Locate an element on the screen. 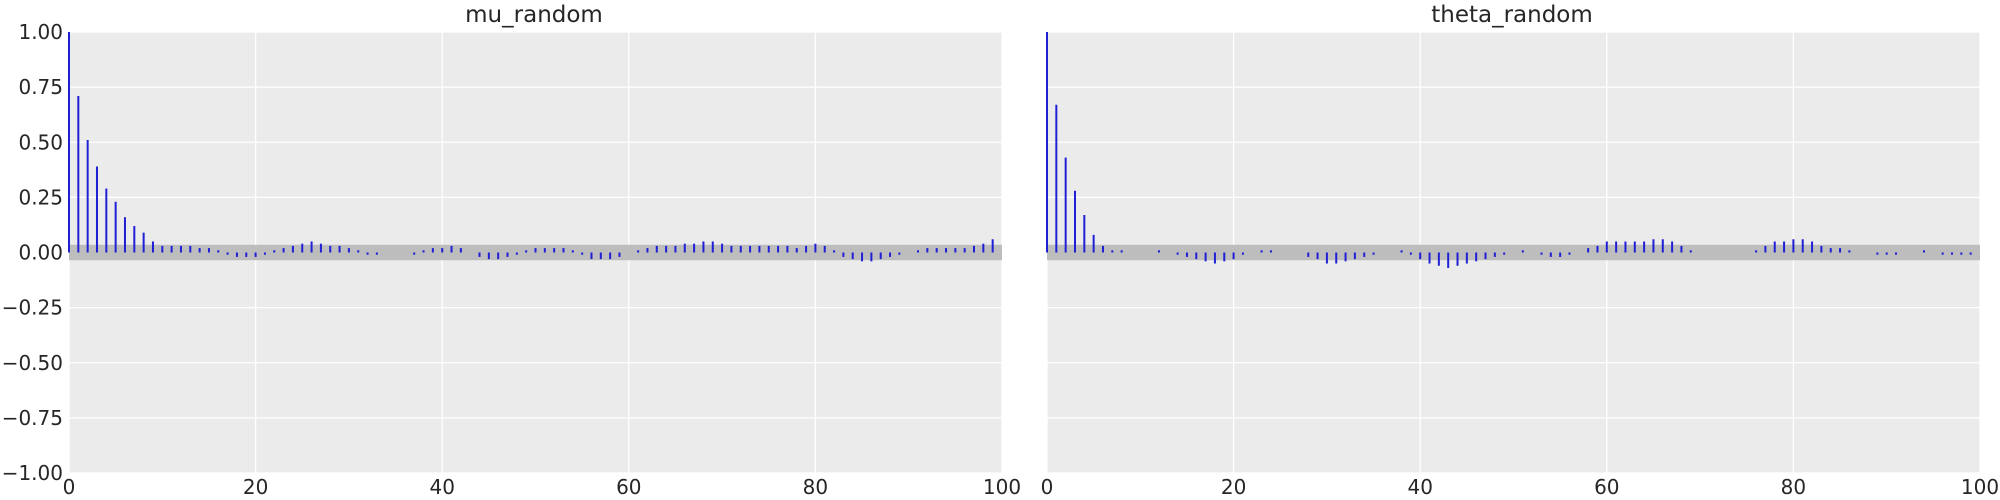  y-tick-label: 0.25 is located at coordinates (40, 197).